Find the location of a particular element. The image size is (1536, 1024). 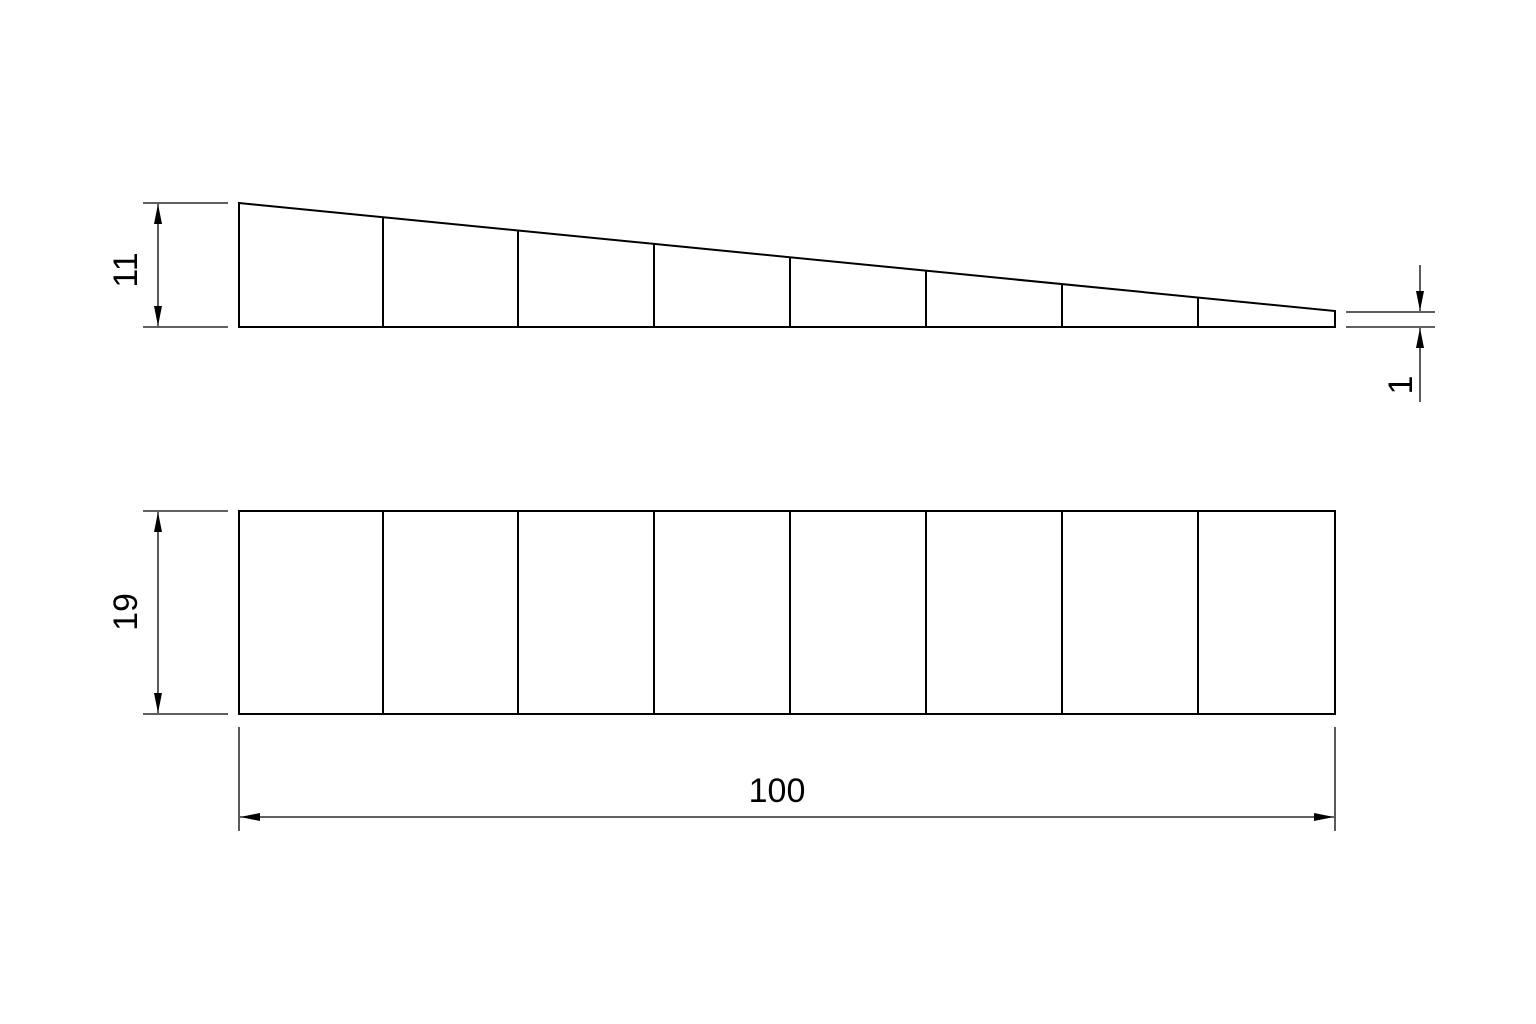

wedge-outline is located at coordinates (787, 264).